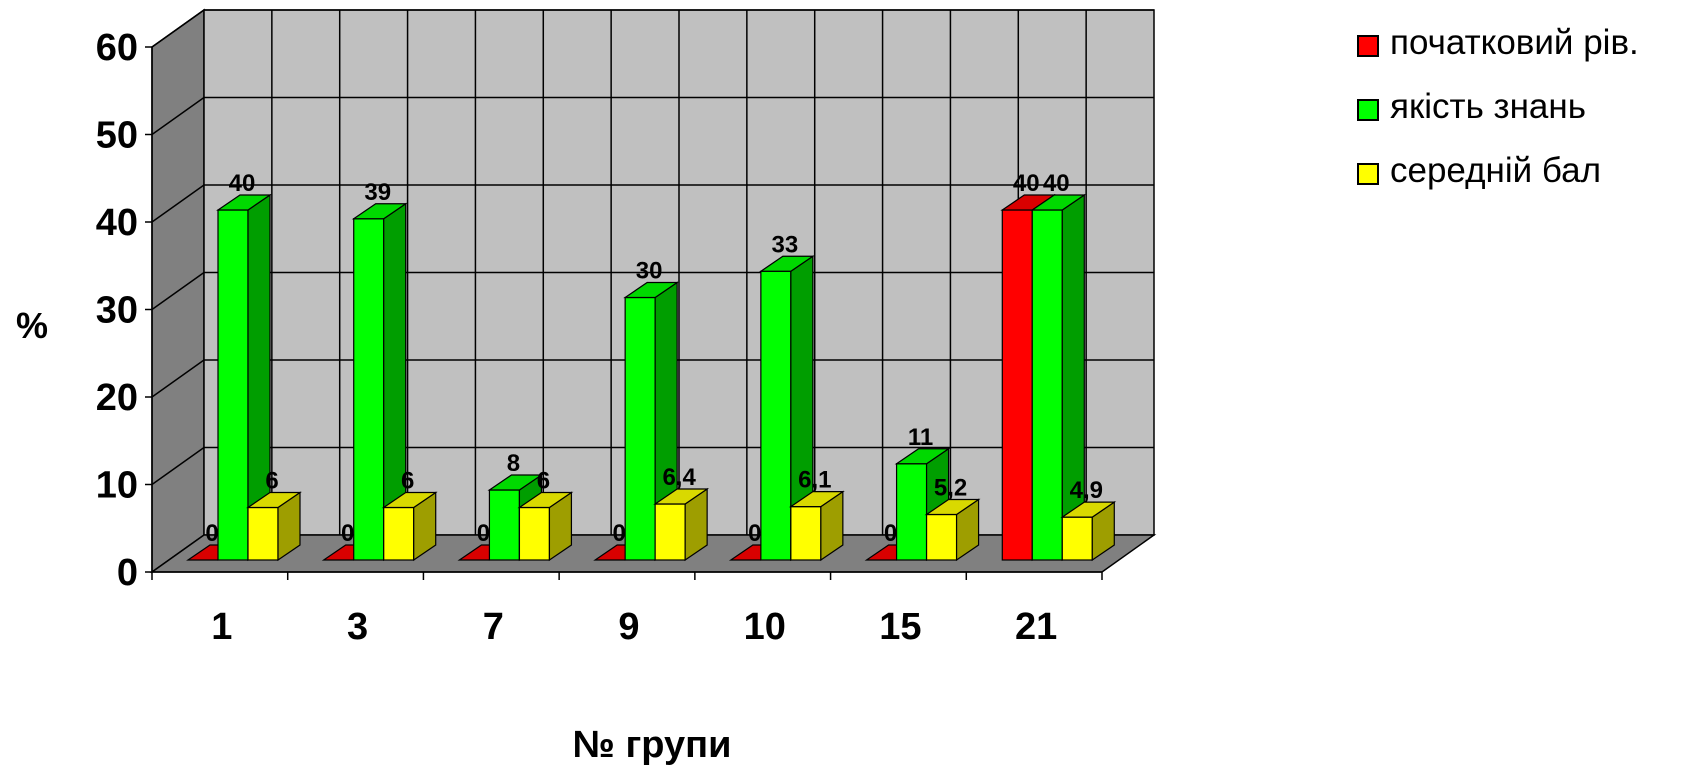 This screenshot has height=773, width=1698. What do you see at coordinates (900, 627) in the screenshot?
I see `x-tick-label: 15` at bounding box center [900, 627].